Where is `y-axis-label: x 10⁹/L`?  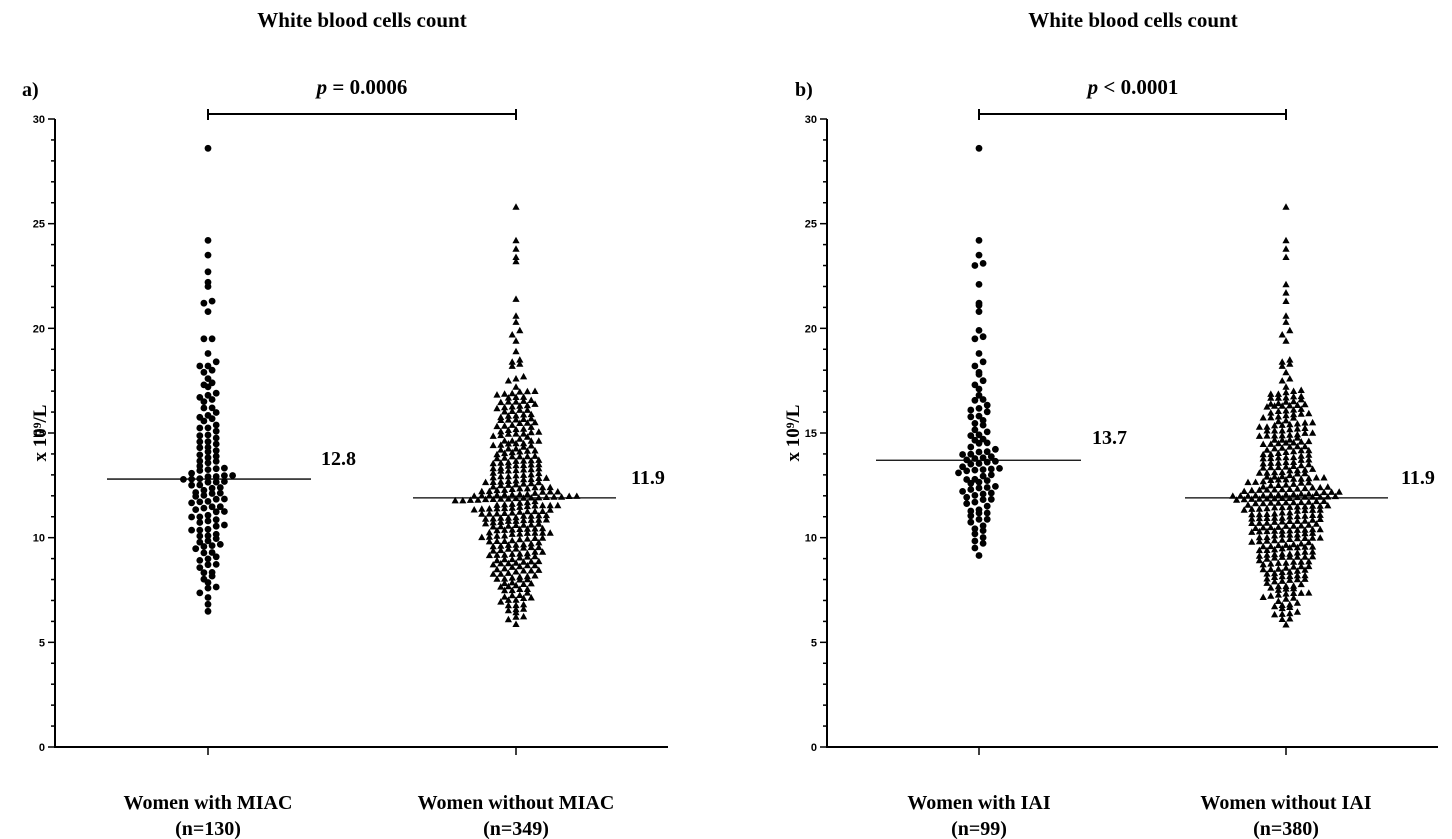
y-axis-label: x 10⁹/L is located at coordinates (40, 433).